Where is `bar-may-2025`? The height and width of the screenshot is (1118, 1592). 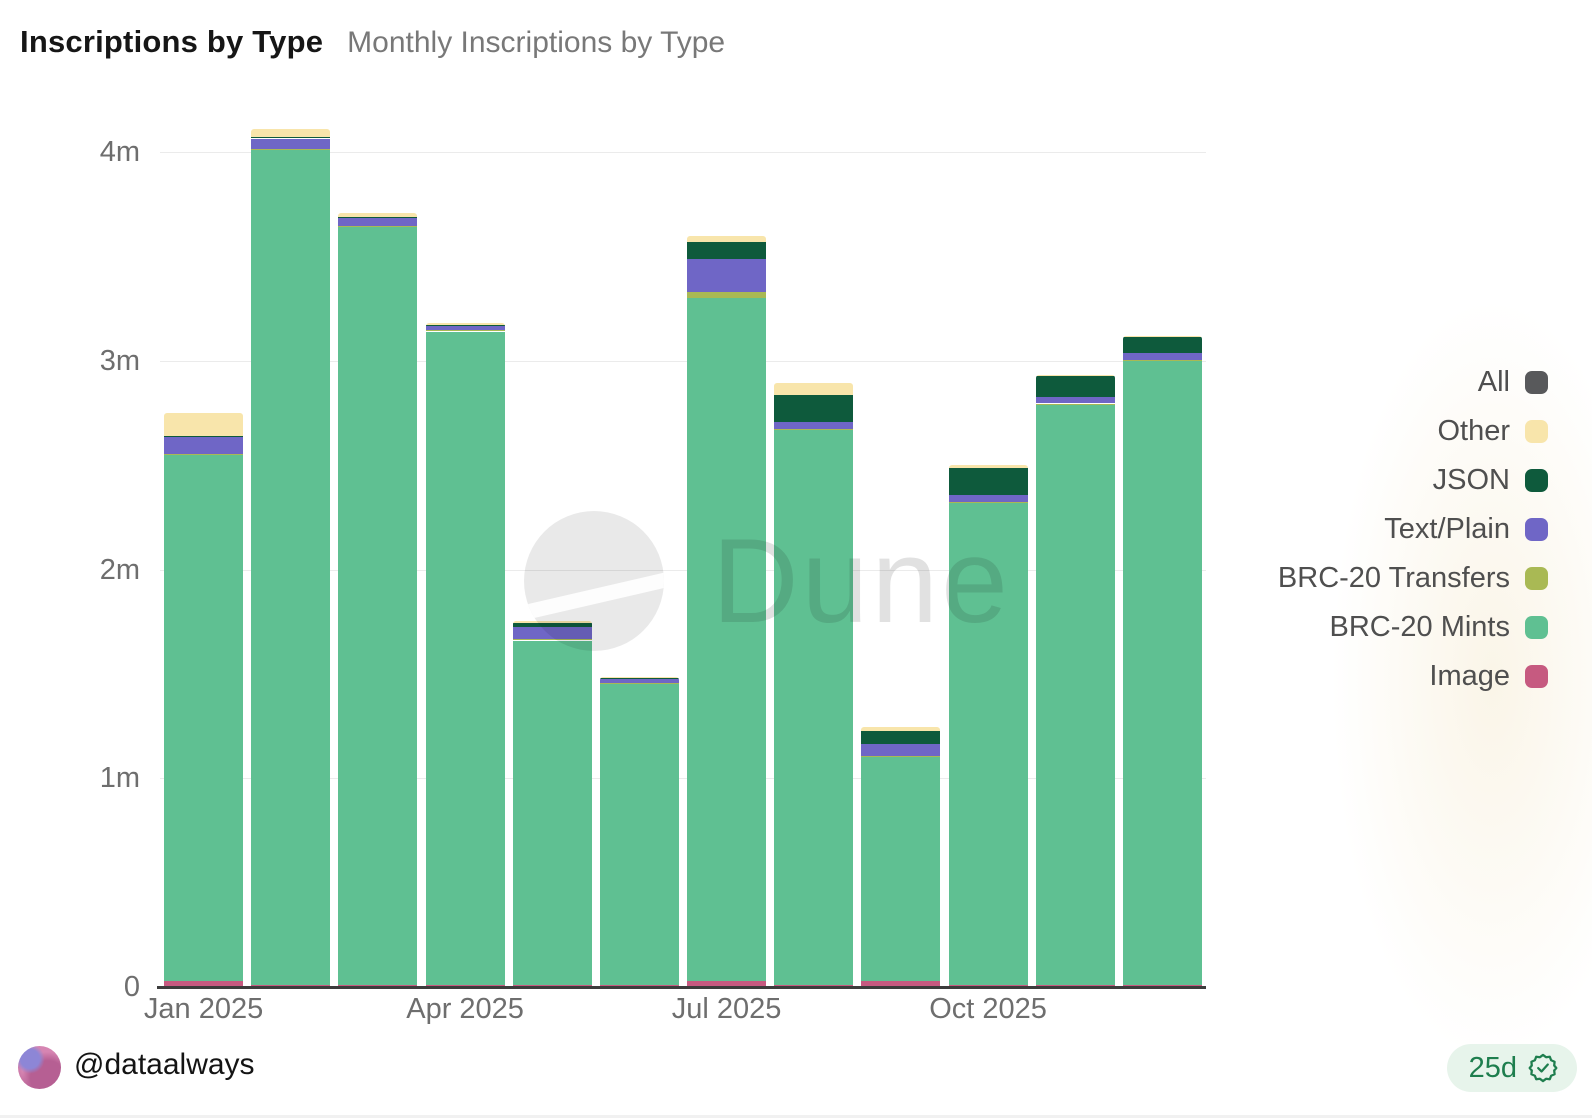
bar-may-2025 is located at coordinates (552, 803).